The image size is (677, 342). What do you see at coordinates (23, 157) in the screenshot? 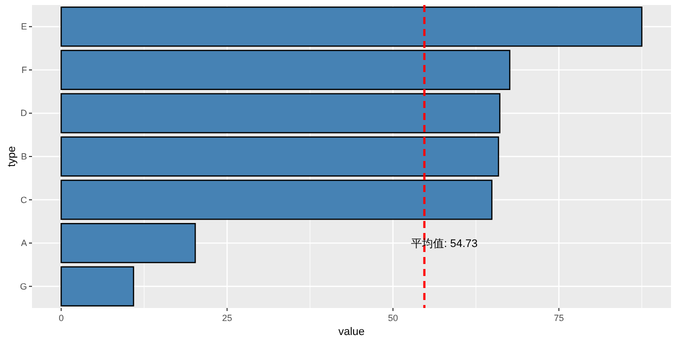
I see `y-tick-label: B` at bounding box center [23, 157].